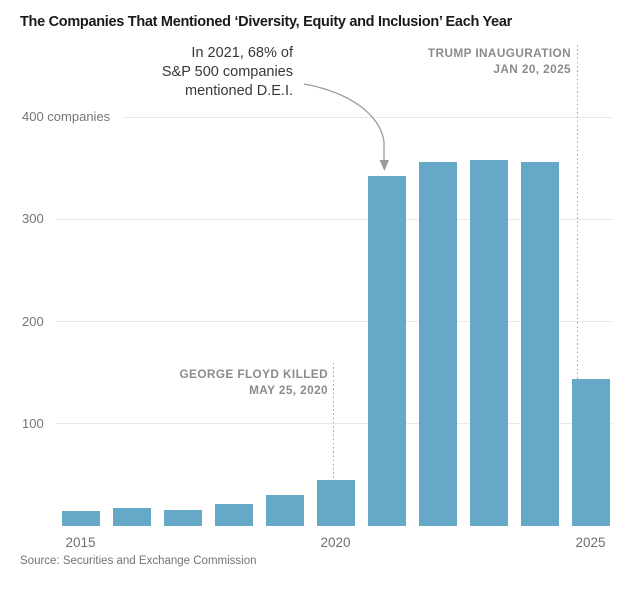 This screenshot has width=635, height=589. Describe the element at coordinates (80, 518) in the screenshot. I see `bar-2015` at that location.